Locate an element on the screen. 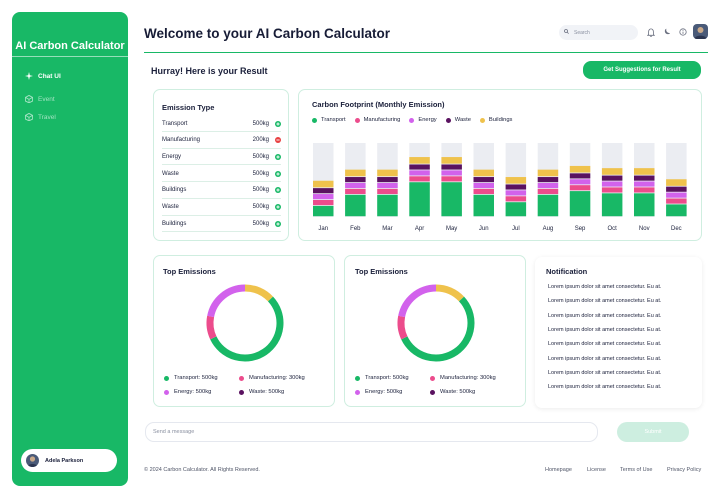  donut-slice-transport is located at coordinates (247, 329).